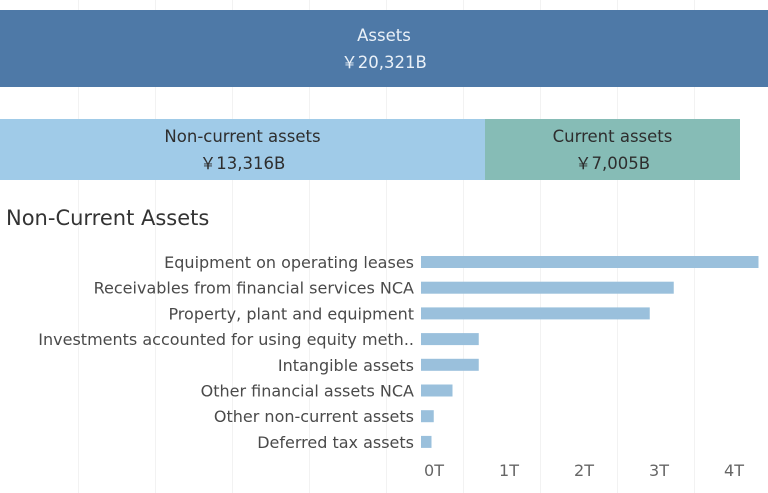 The height and width of the screenshot is (493, 768). I want to click on noncurrent-assets-value: ￥13,316B, so click(242, 163).